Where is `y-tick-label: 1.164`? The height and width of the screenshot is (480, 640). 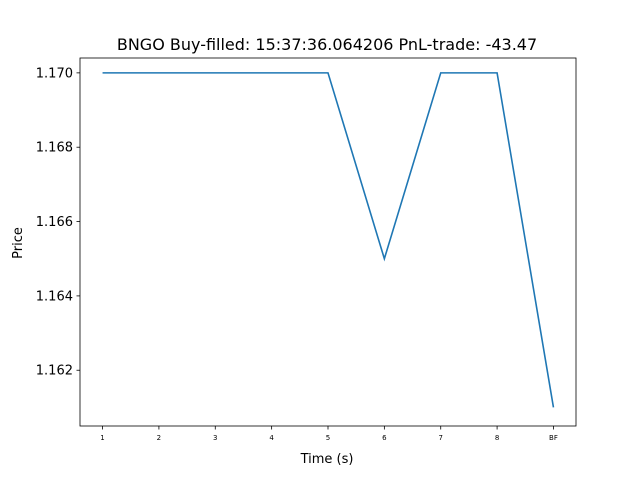
y-tick-label: 1.164 is located at coordinates (54, 296).